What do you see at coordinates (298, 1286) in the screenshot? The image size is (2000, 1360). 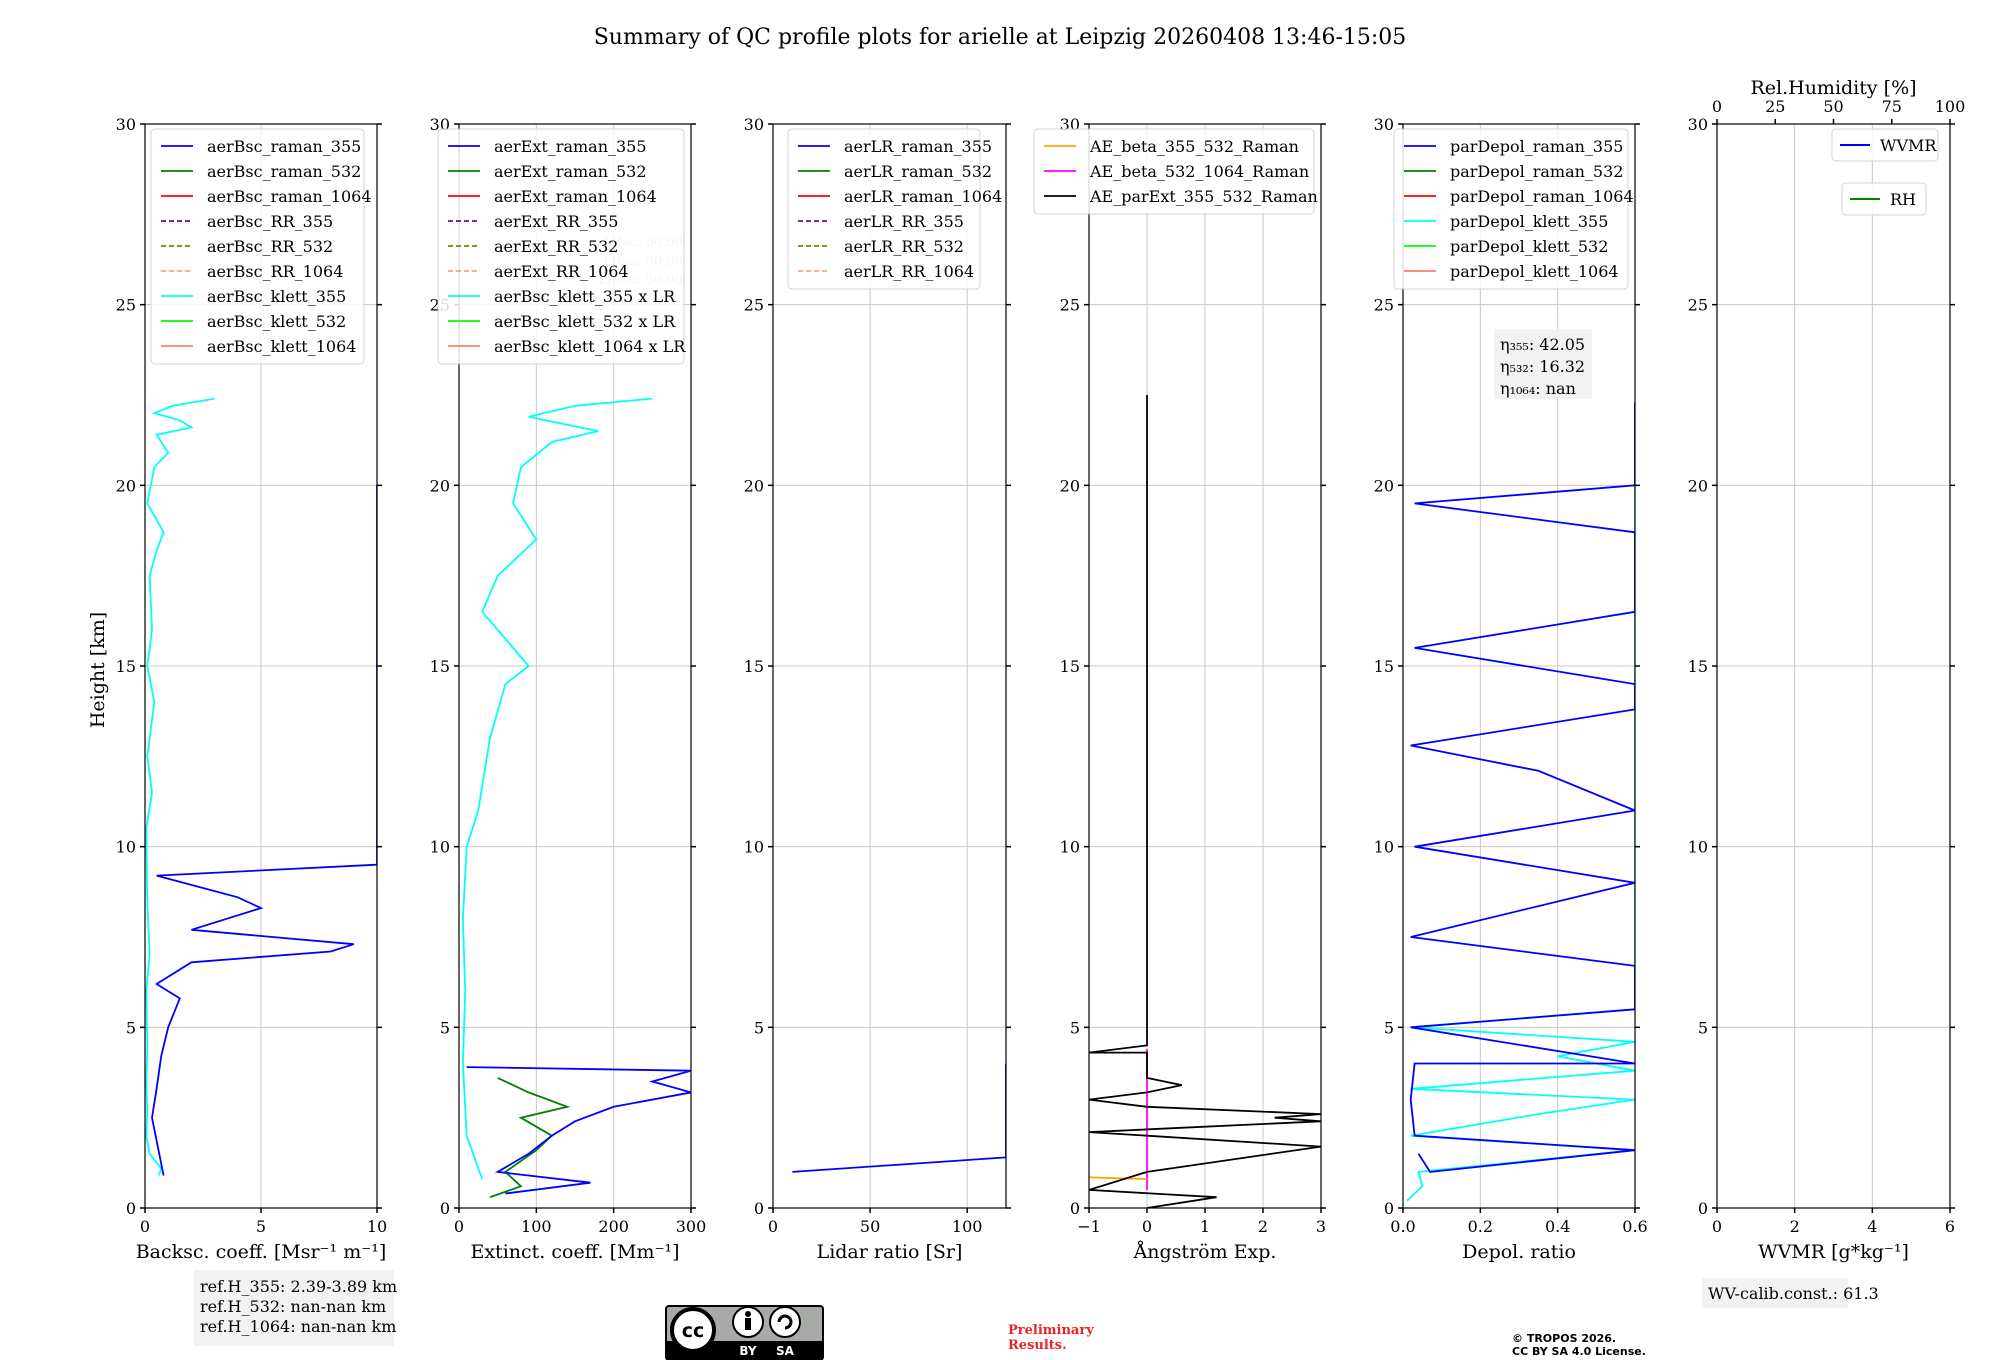 I see `ref-h-355: ref.H_355: 2.39-3.89 km` at bounding box center [298, 1286].